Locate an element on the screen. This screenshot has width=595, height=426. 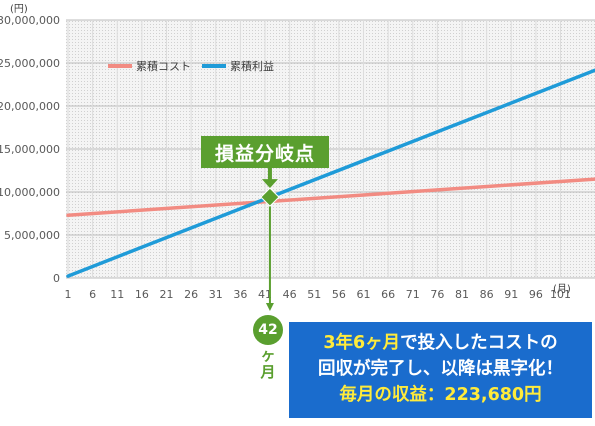
x-tick-label: 11 is located at coordinates (117, 294).